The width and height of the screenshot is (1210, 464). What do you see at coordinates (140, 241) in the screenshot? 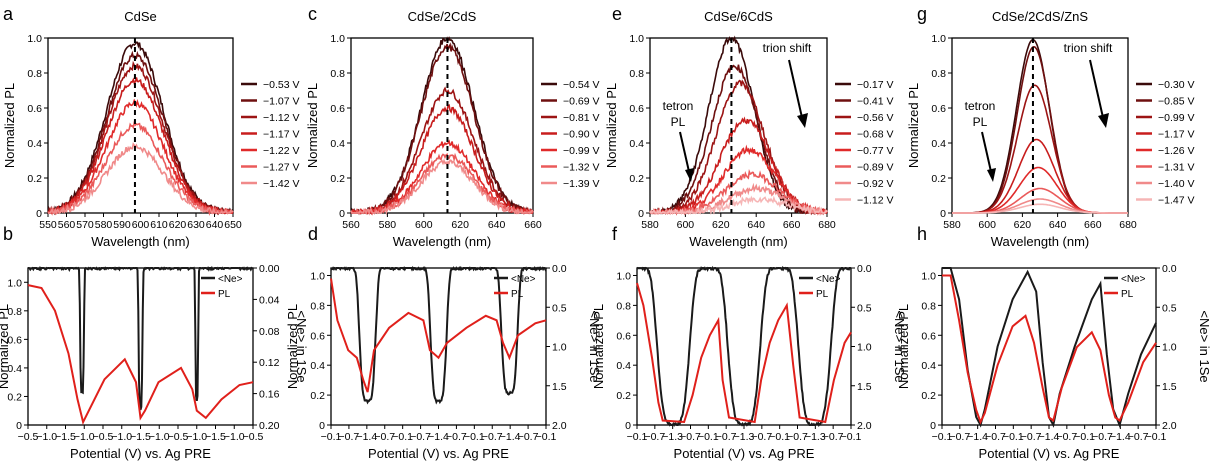
I see `x-axis-label: Wavelength (nm)` at bounding box center [140, 241].